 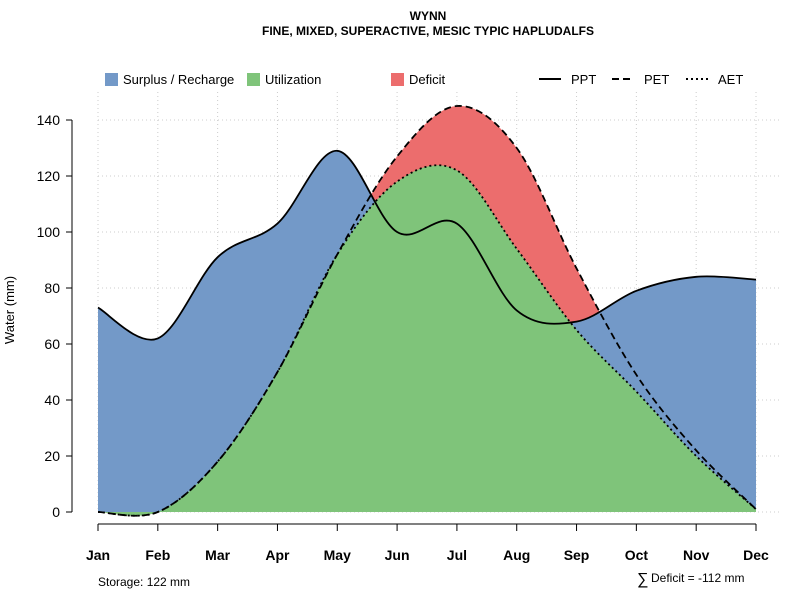 I want to click on x-tick-label: Apr, so click(x=277, y=555).